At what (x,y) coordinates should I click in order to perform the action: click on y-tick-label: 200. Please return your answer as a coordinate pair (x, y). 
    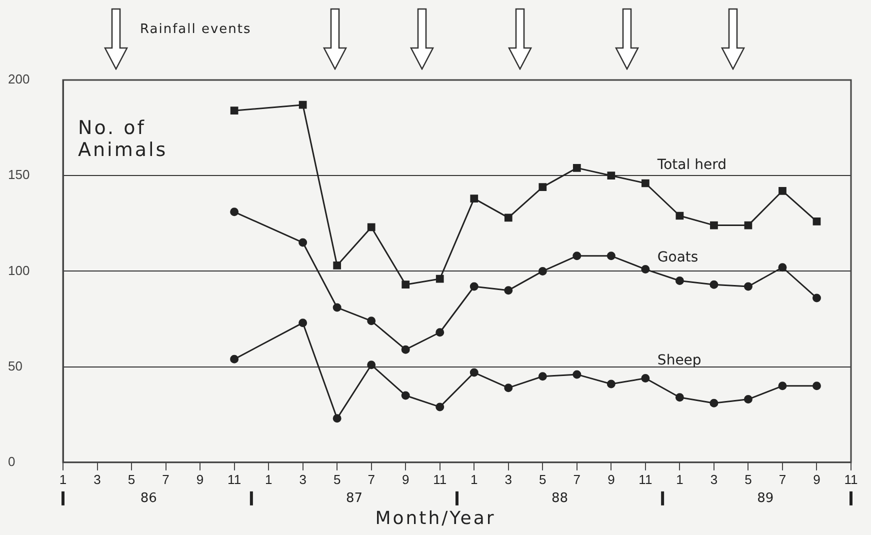
    Looking at the image, I should click on (19, 79).